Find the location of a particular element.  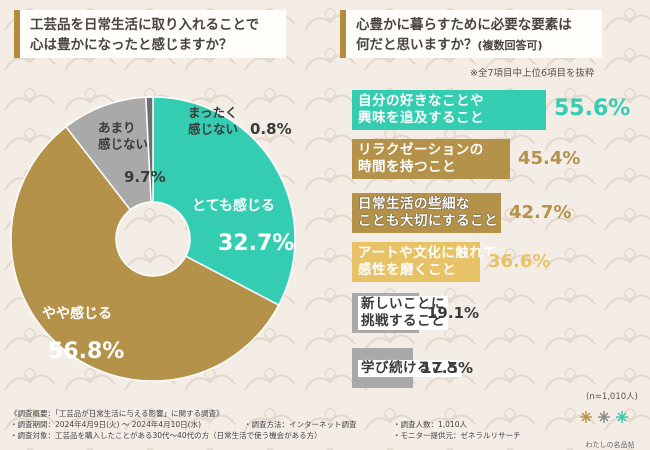

footer-count: ・調査人数：1,010人 is located at coordinates (430, 424).